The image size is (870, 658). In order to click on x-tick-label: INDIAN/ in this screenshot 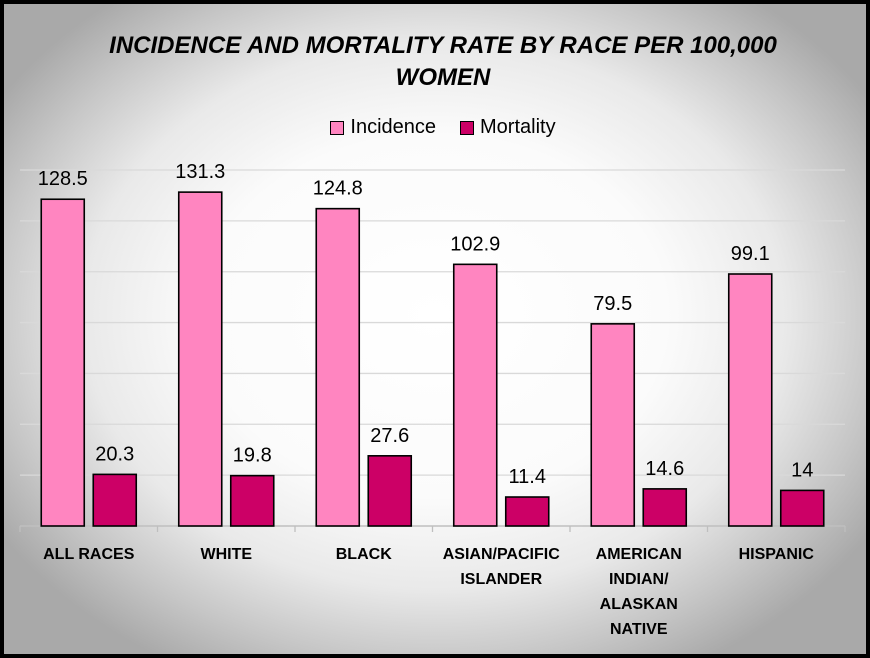, I will do `click(639, 579)`.